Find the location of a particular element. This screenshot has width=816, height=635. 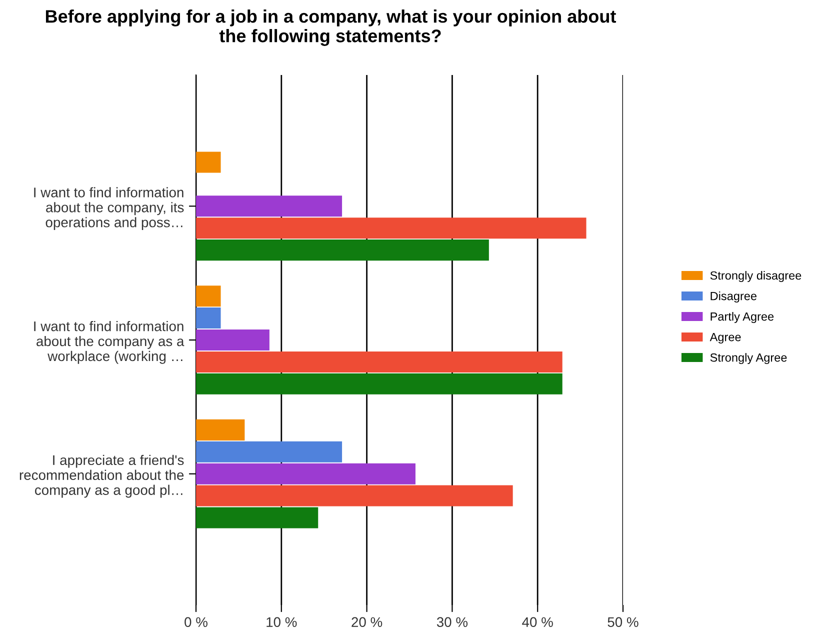

x-tick-label: 30 % is located at coordinates (452, 622).